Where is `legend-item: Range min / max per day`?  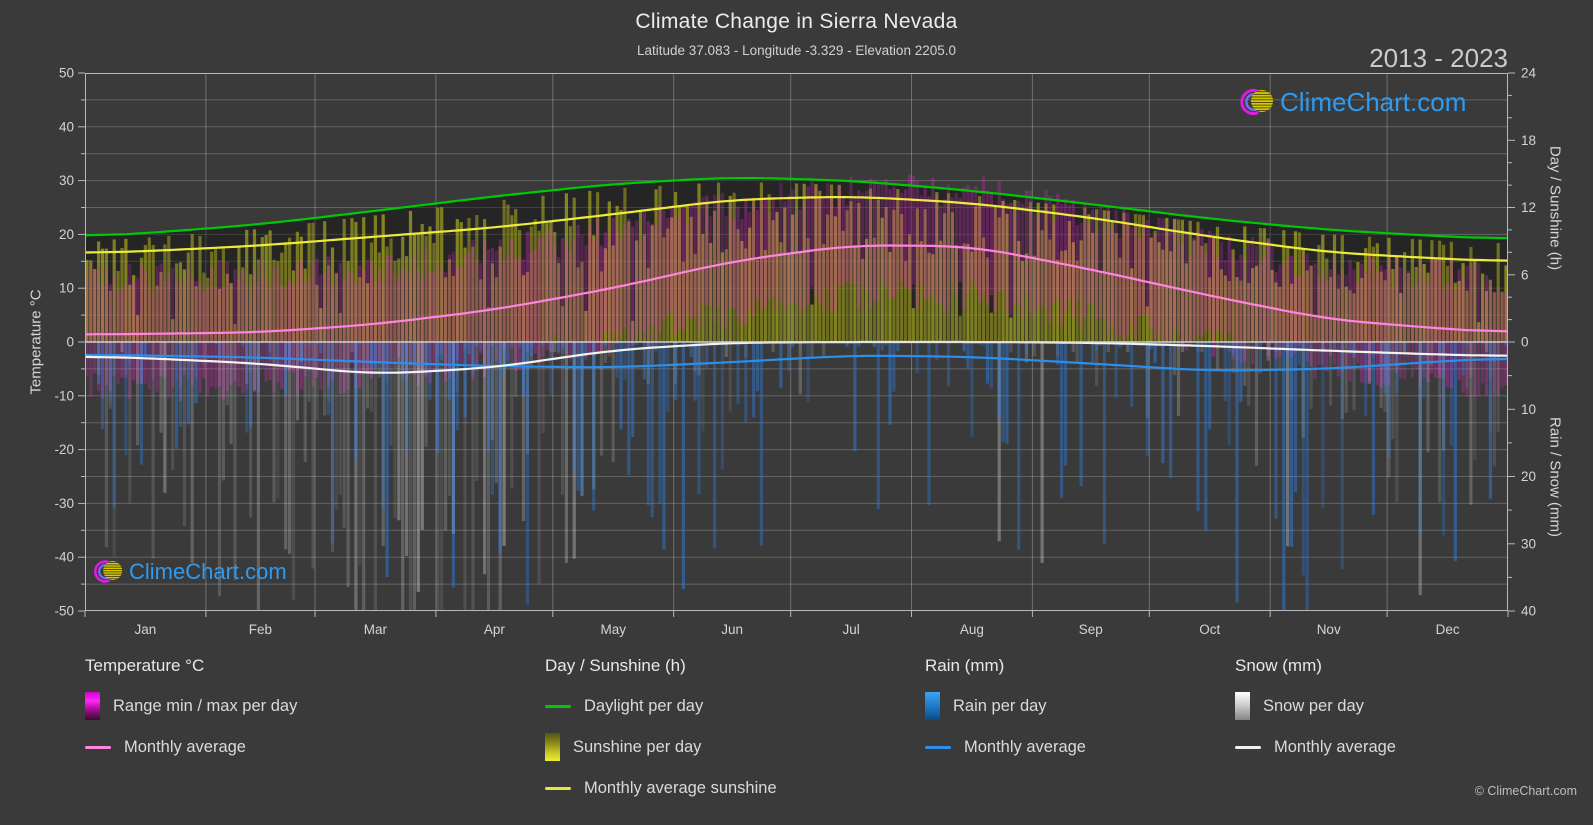
legend-item: Range min / max per day is located at coordinates (191, 706).